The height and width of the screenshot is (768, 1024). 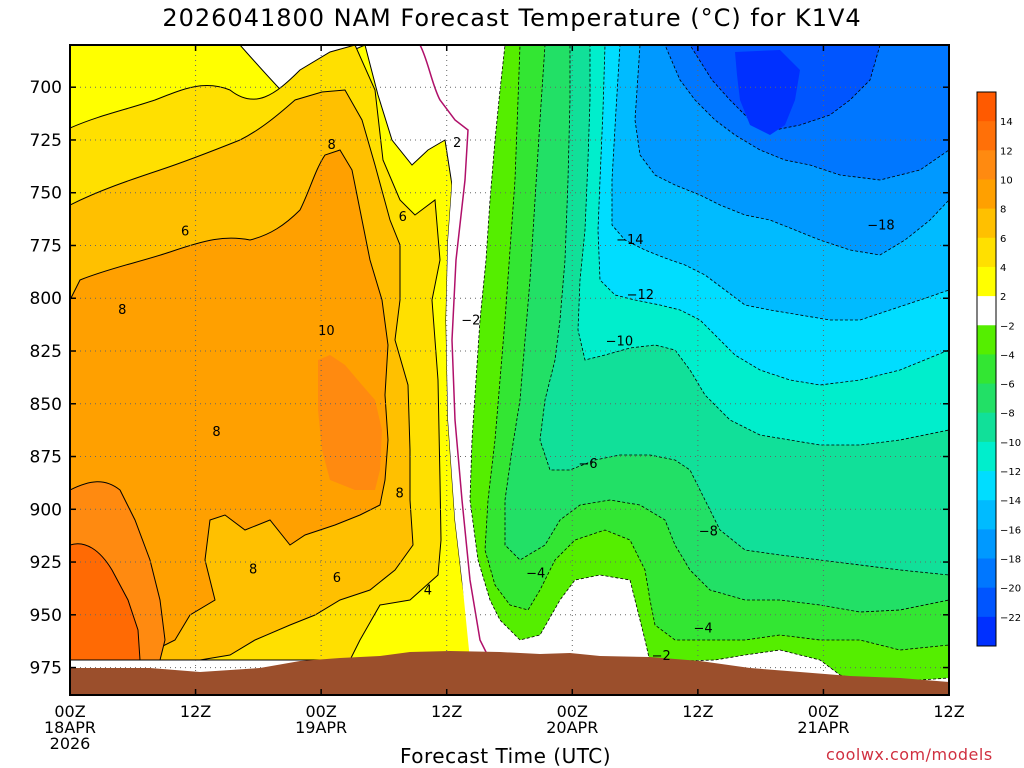 I want to click on contour-label: −8, so click(x=708, y=531).